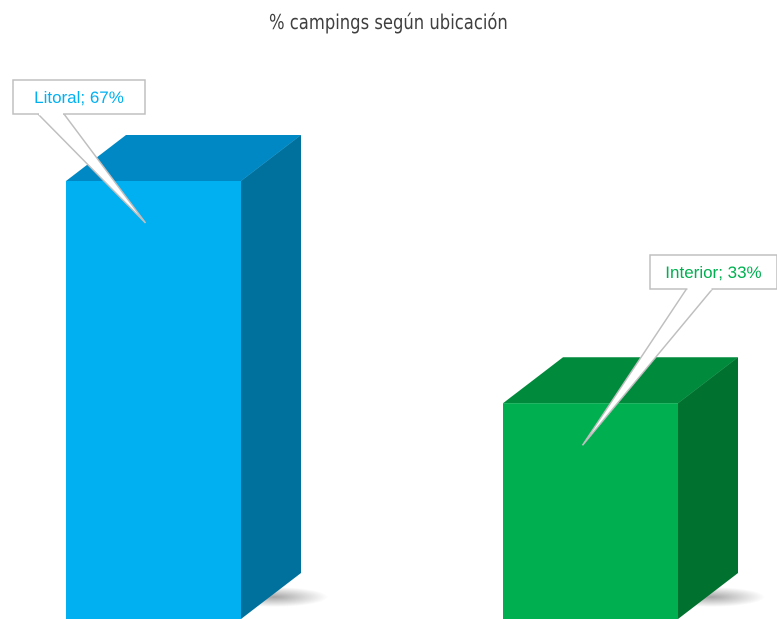  I want to click on bar-front-face, so click(590, 511).